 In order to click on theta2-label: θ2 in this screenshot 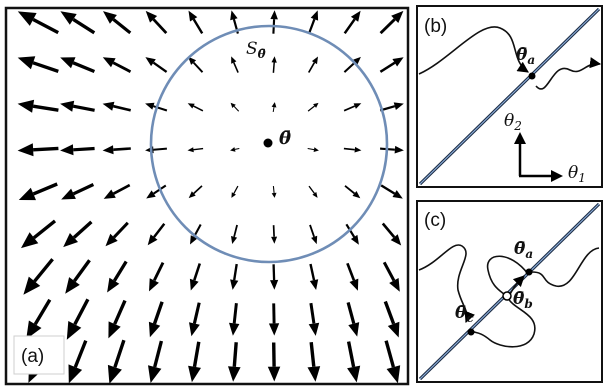, I will do `click(513, 122)`.